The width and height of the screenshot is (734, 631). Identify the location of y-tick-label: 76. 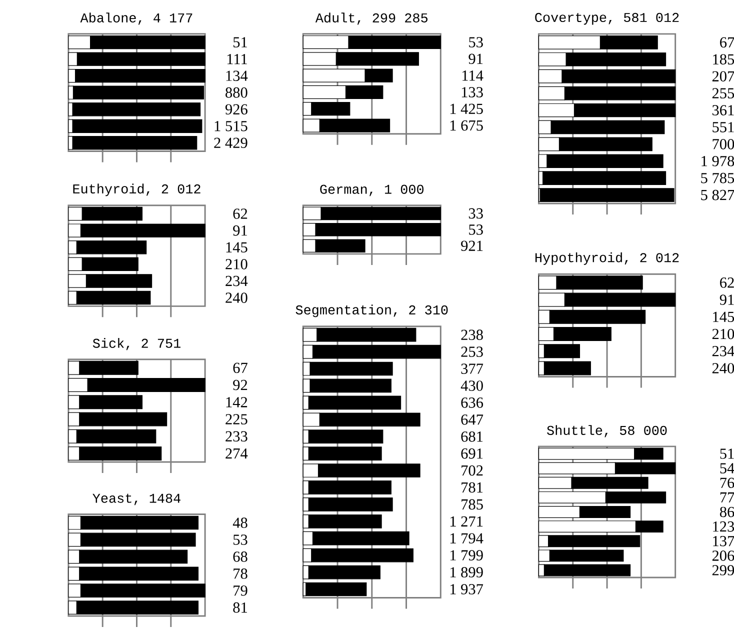
(727, 483).